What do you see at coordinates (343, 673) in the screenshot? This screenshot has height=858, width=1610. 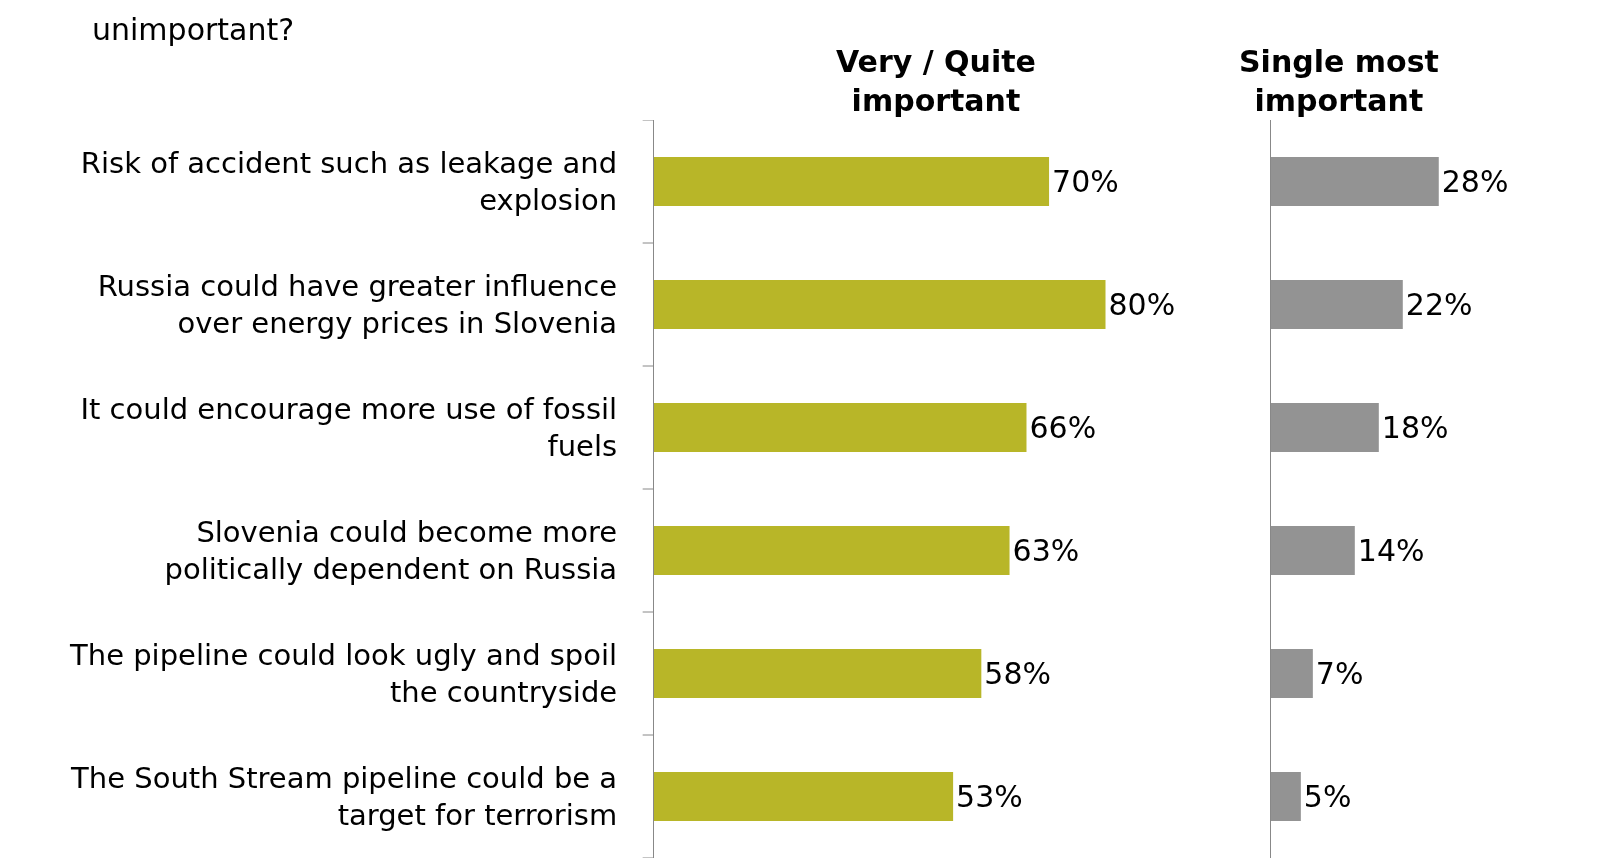 I see `y-tick-label: The pipeline could look ugly and spoil the countryside` at bounding box center [343, 673].